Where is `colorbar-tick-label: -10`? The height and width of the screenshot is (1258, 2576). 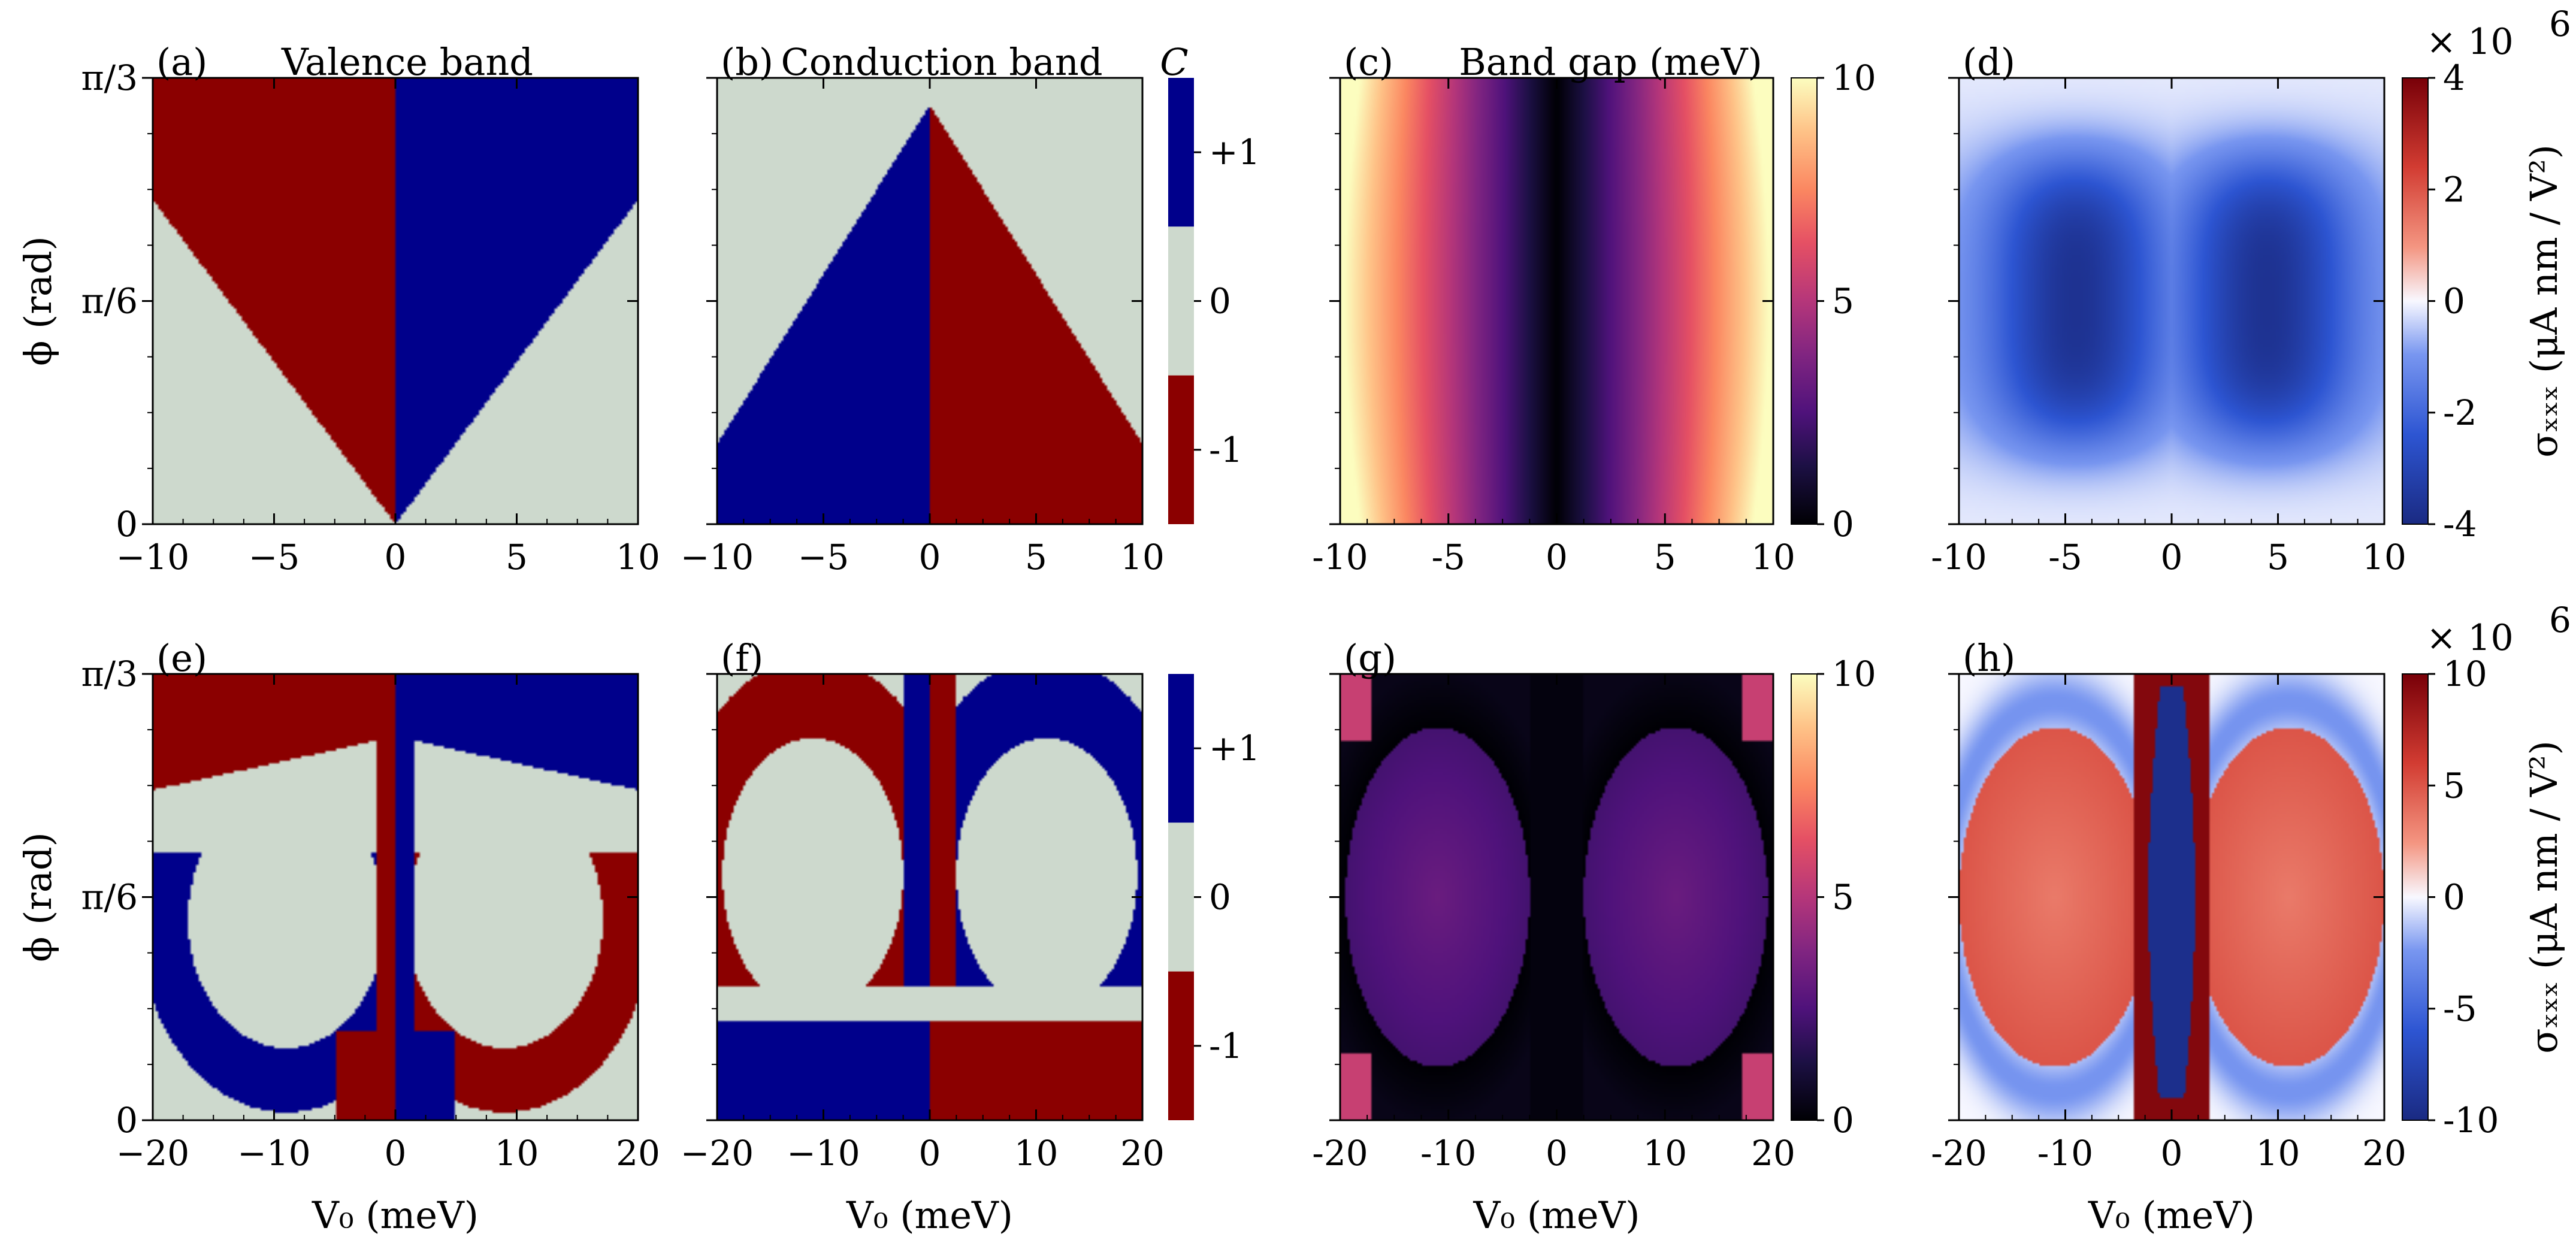
colorbar-tick-label: -10 is located at coordinates (2471, 1120).